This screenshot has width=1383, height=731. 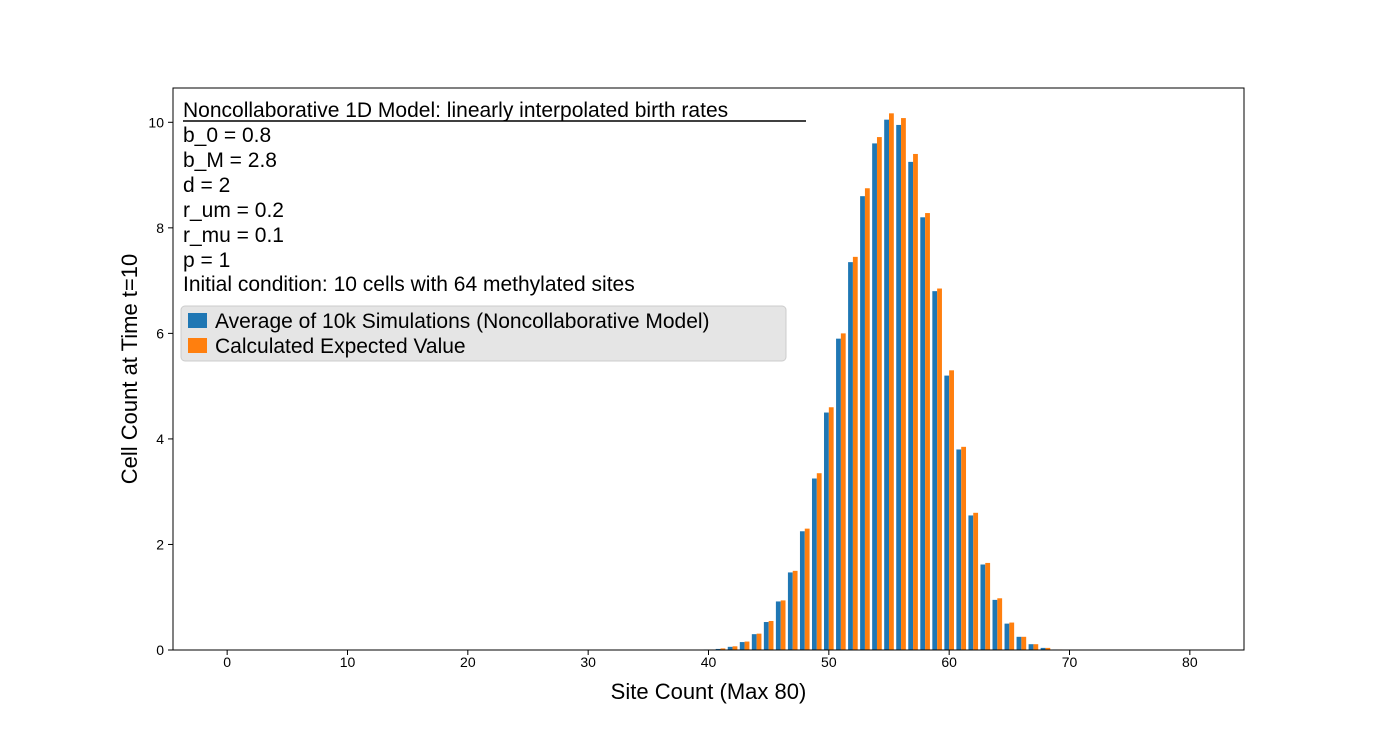 What do you see at coordinates (160, 650) in the screenshot?
I see `y-tick-label: 0` at bounding box center [160, 650].